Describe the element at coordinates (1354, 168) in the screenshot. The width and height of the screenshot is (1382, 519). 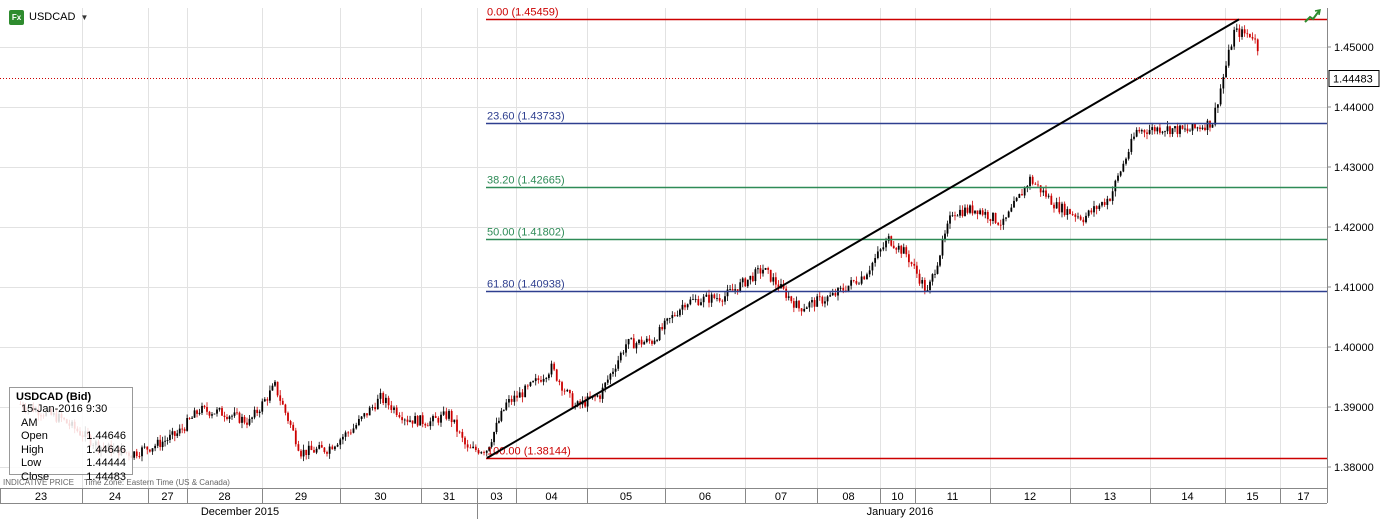
I see `y-tick-label: 1.43000` at that location.